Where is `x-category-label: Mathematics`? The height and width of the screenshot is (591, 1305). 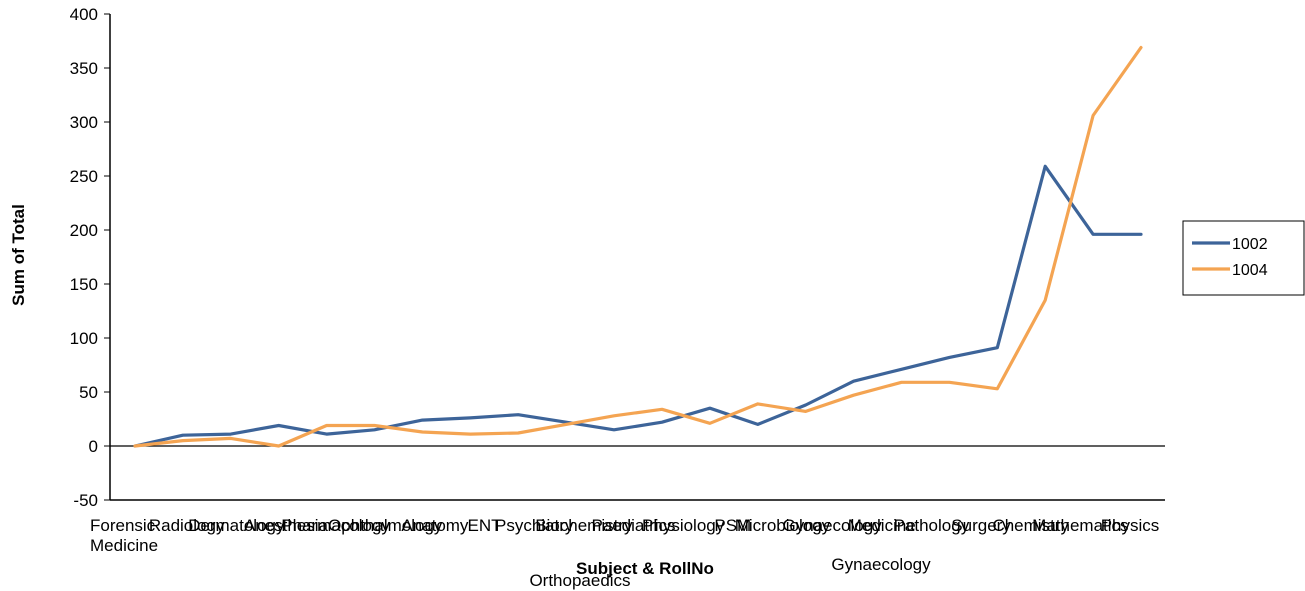 x-category-label: Mathematics is located at coordinates (1080, 525).